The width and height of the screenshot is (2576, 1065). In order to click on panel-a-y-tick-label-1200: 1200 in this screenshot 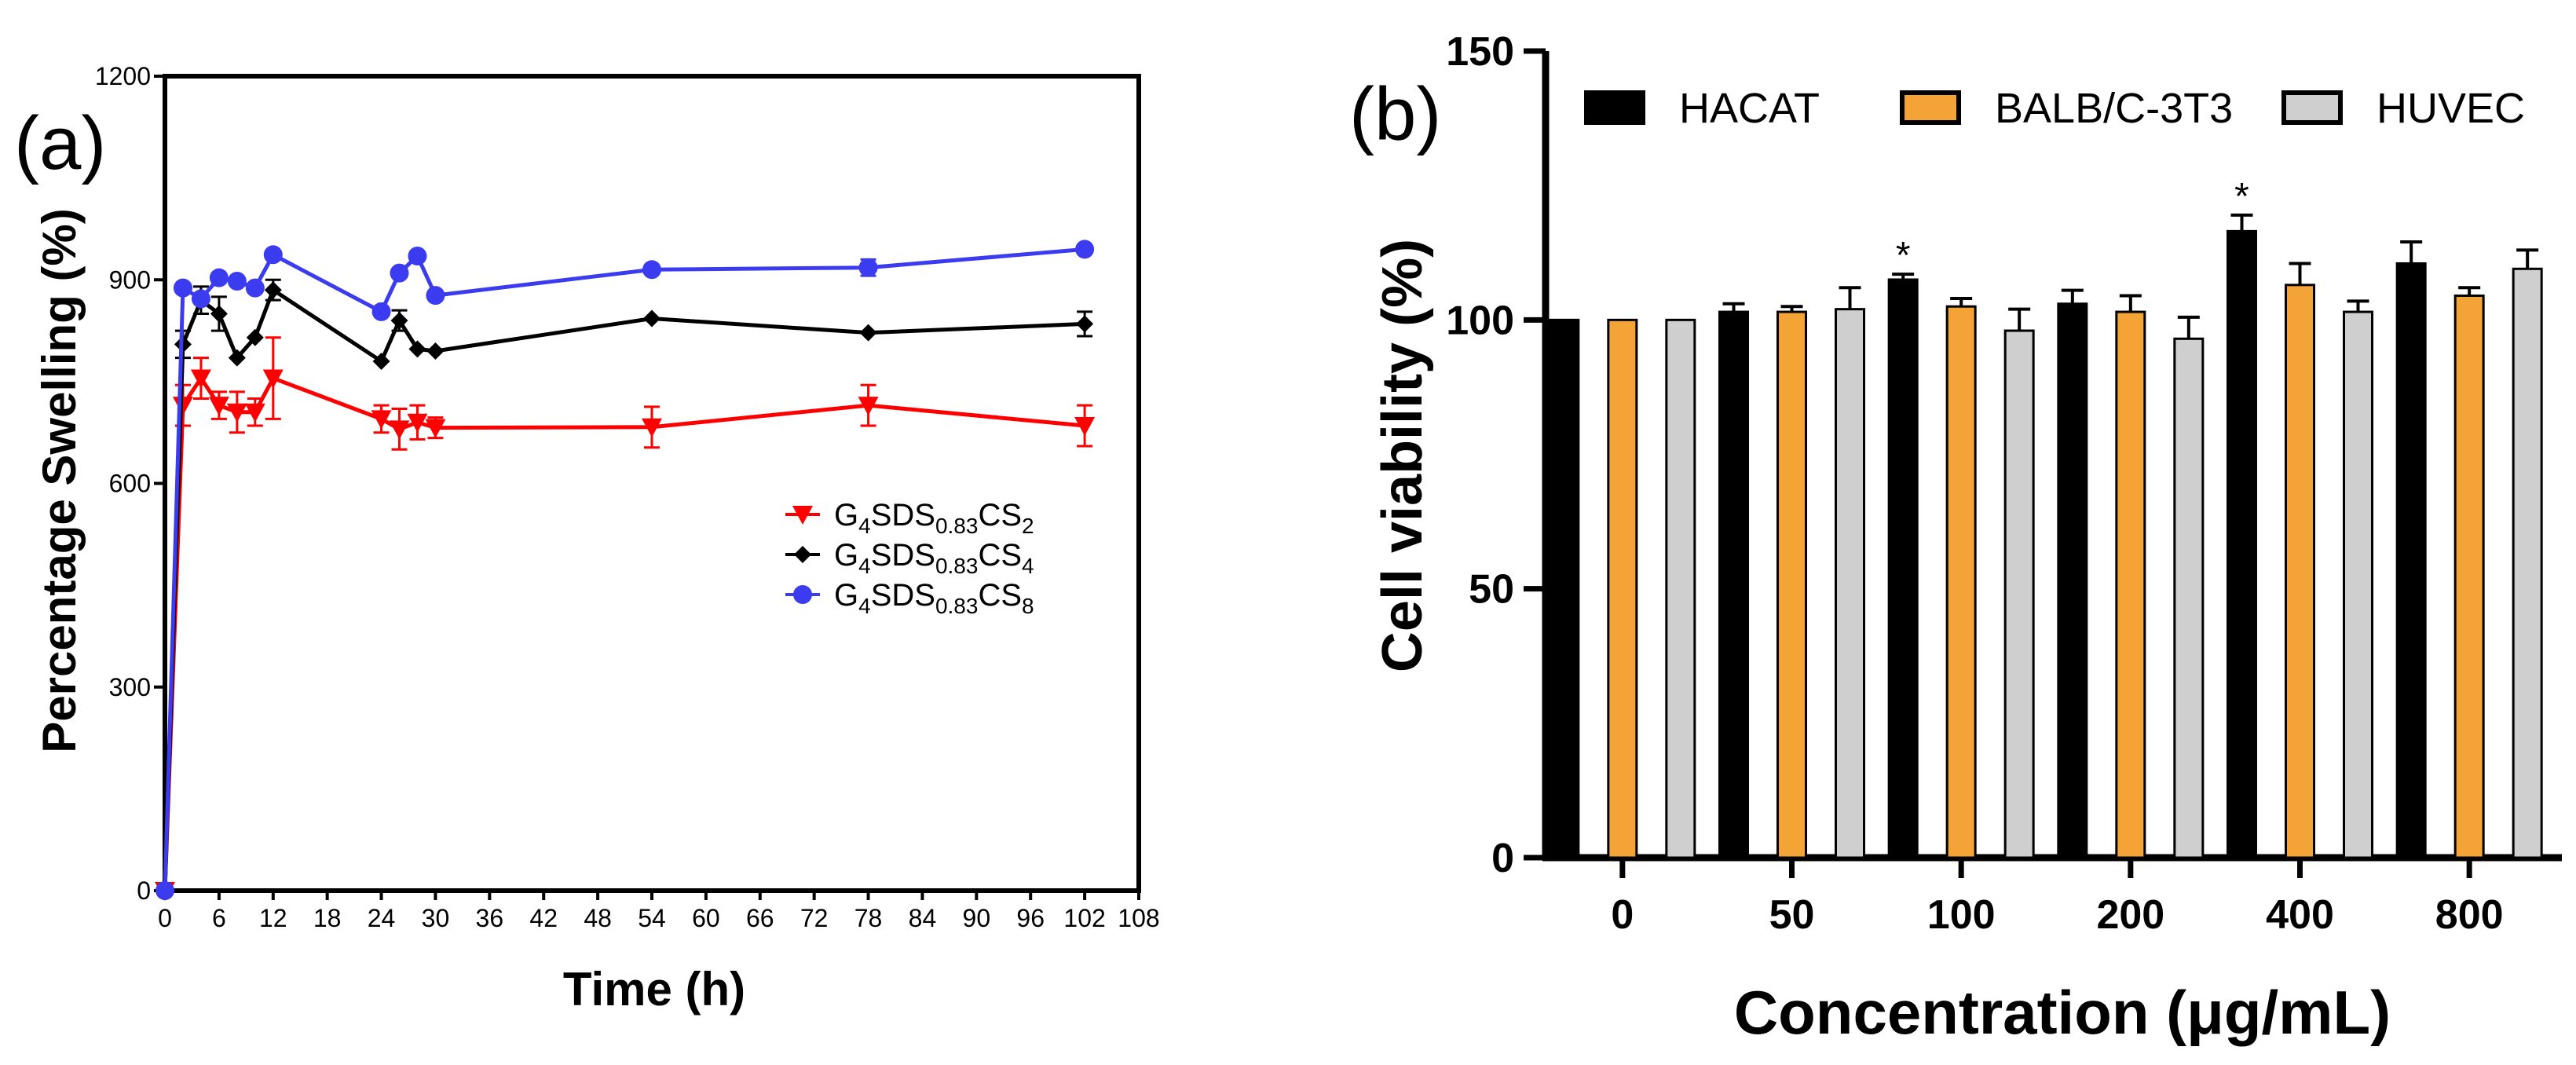, I will do `click(123, 76)`.